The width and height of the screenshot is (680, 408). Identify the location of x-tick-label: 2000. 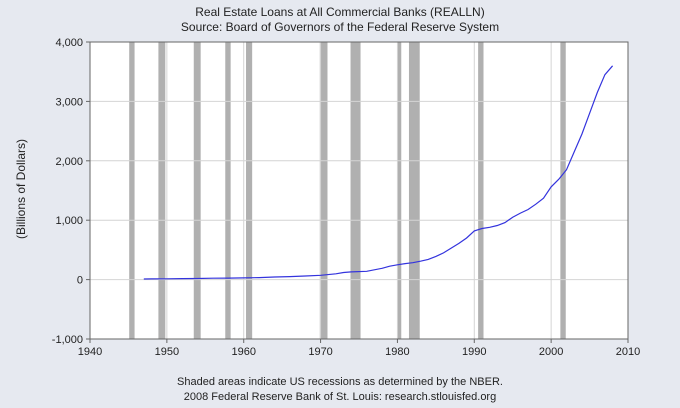
(551, 352).